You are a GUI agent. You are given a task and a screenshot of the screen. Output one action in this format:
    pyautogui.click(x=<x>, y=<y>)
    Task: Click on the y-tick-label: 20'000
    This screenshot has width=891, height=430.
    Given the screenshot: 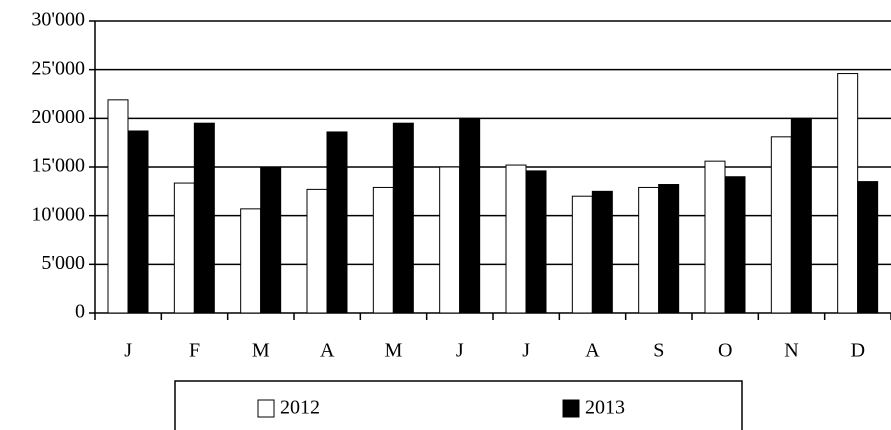 What is the action you would take?
    pyautogui.click(x=58, y=117)
    